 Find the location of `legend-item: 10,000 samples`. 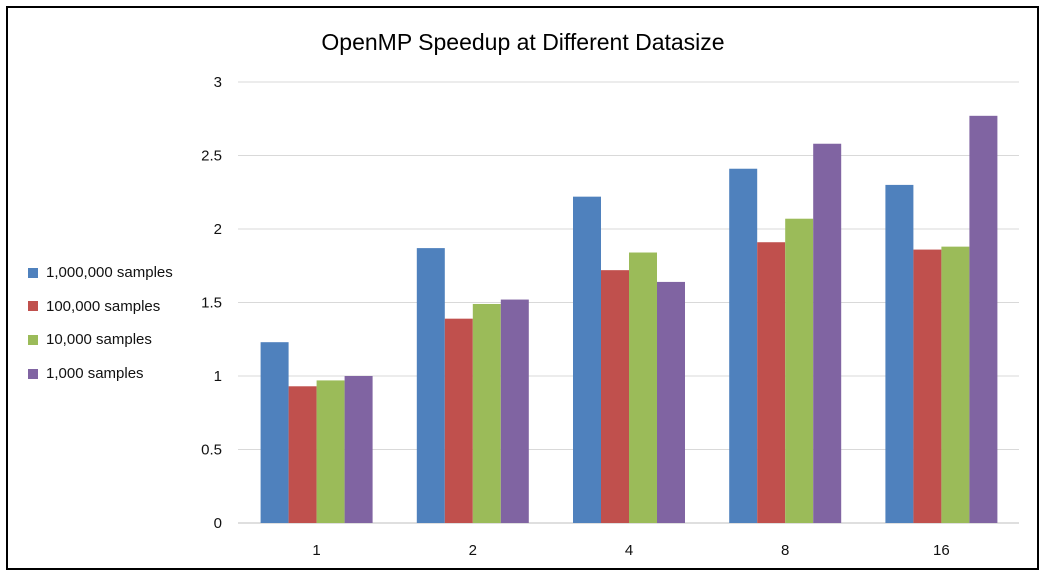

legend-item: 10,000 samples is located at coordinates (100, 340).